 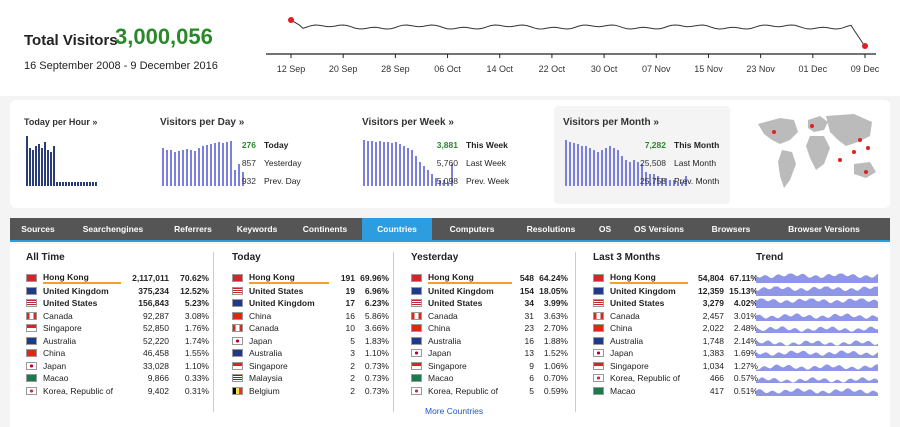 I want to click on country-row: Canada 10 3.66%, so click(x=310, y=328).